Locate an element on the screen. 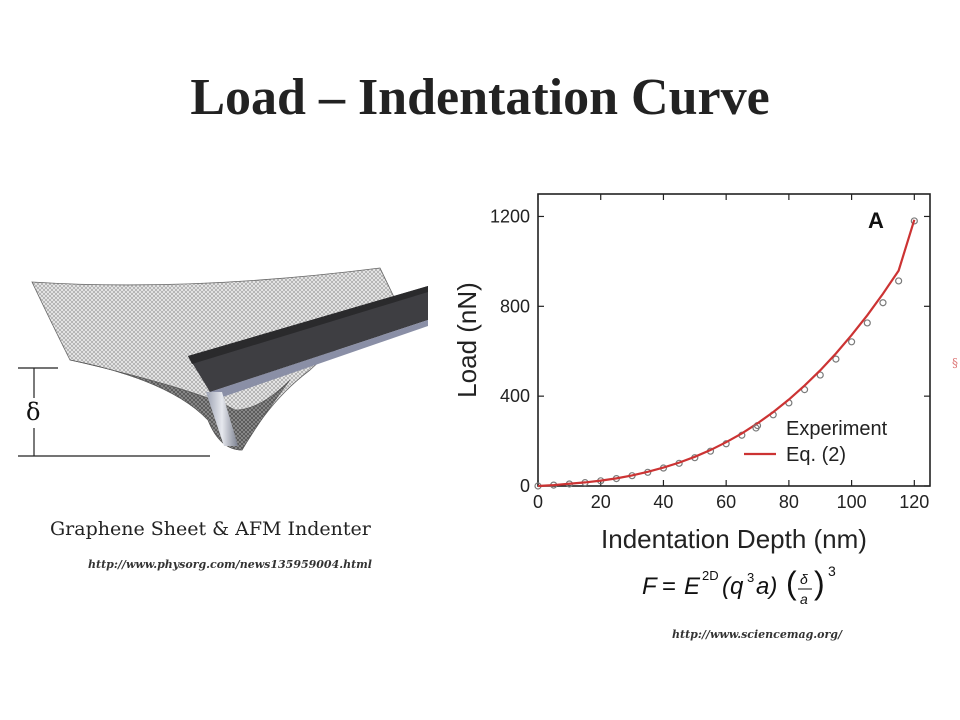  graphene-indenter-illustration is located at coordinates (223, 362).